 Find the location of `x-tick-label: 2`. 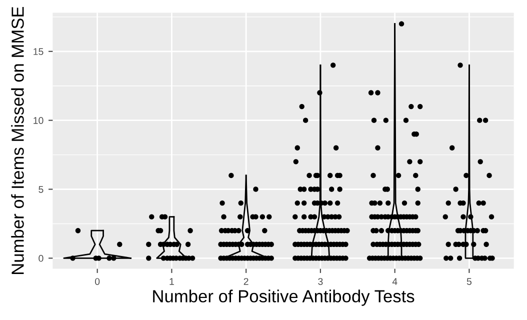

x-tick-label: 2 is located at coordinates (246, 281).